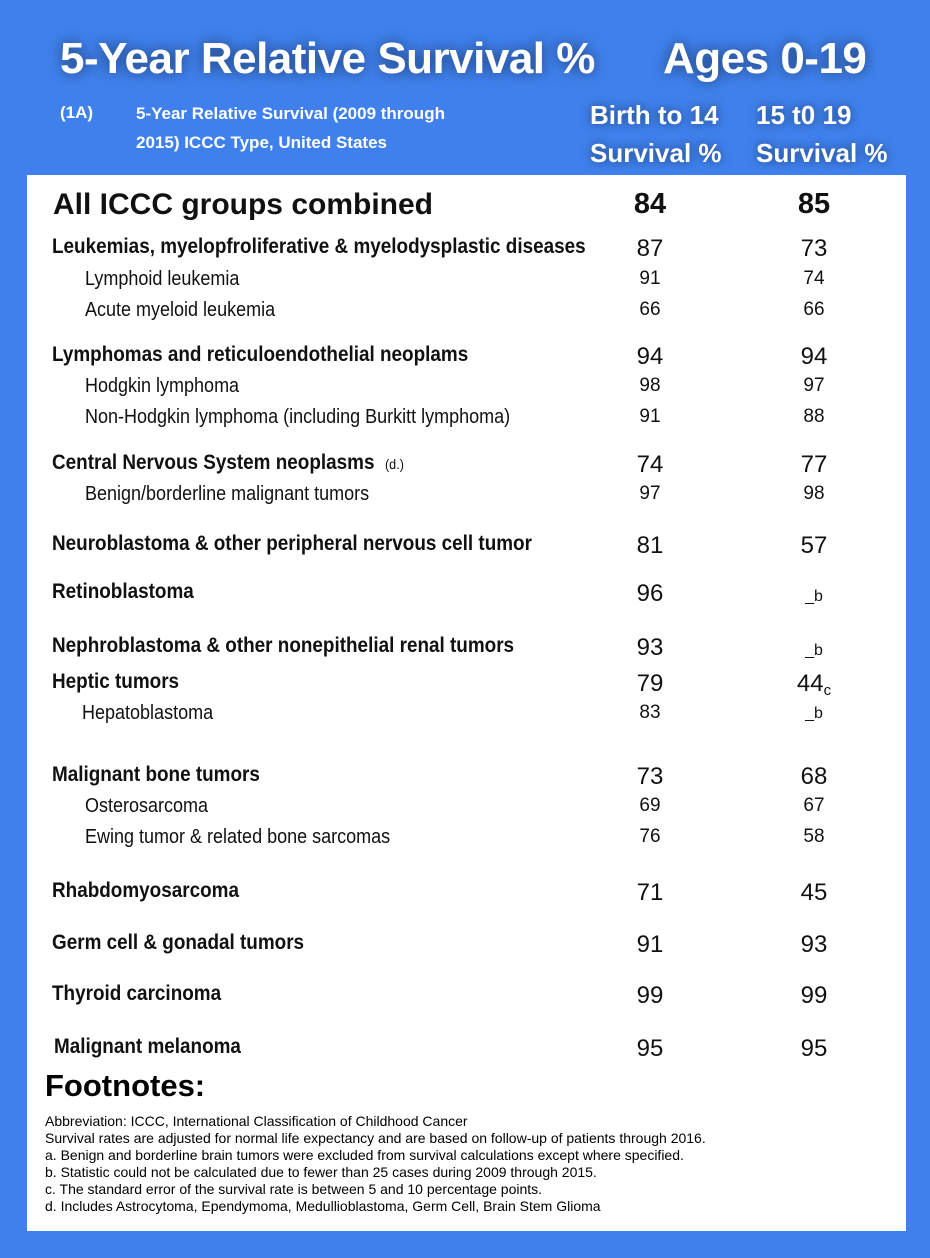 Image resolution: width=930 pixels, height=1258 pixels. I want to click on table-row: Malignant bone tumors 73 68, so click(466, 777).